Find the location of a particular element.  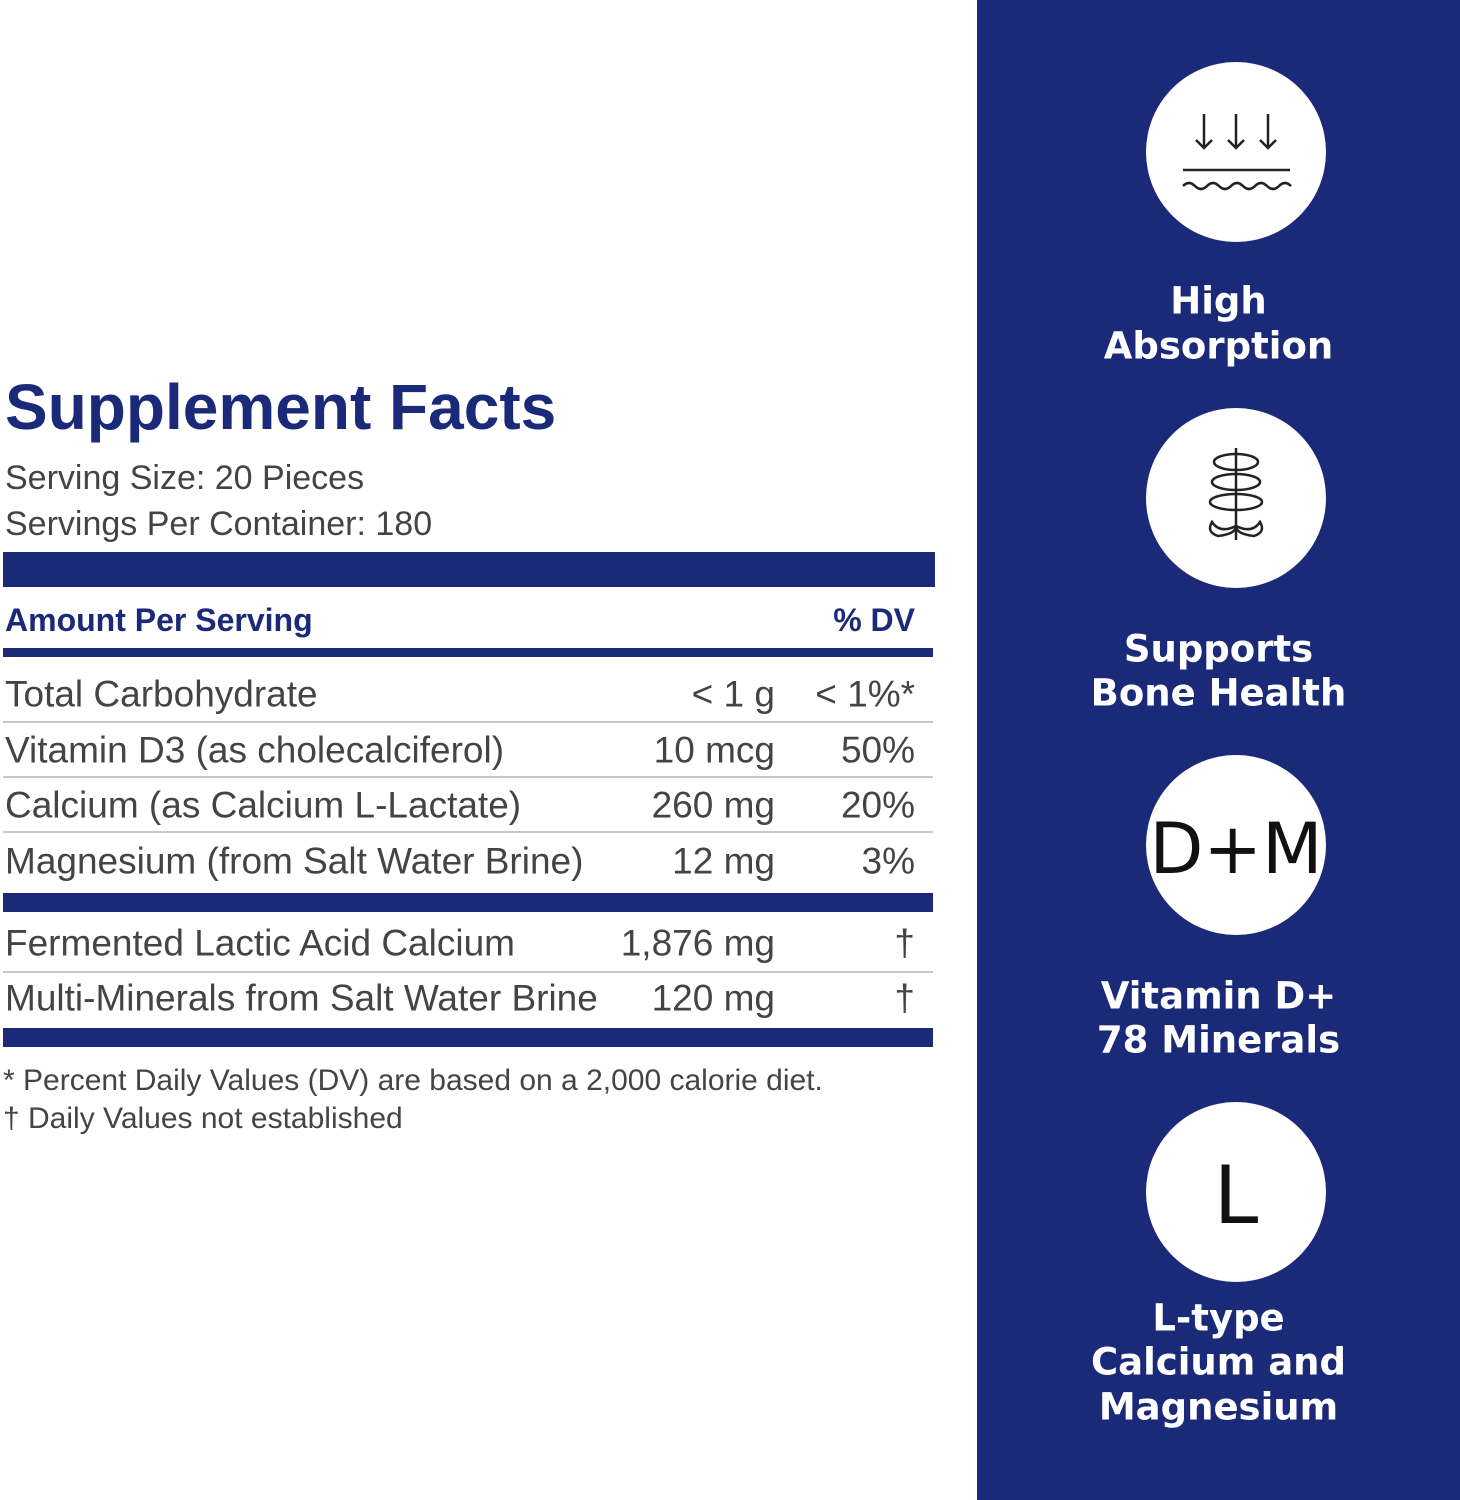

header-amount: Amount Per Serving is located at coordinates (159, 620).